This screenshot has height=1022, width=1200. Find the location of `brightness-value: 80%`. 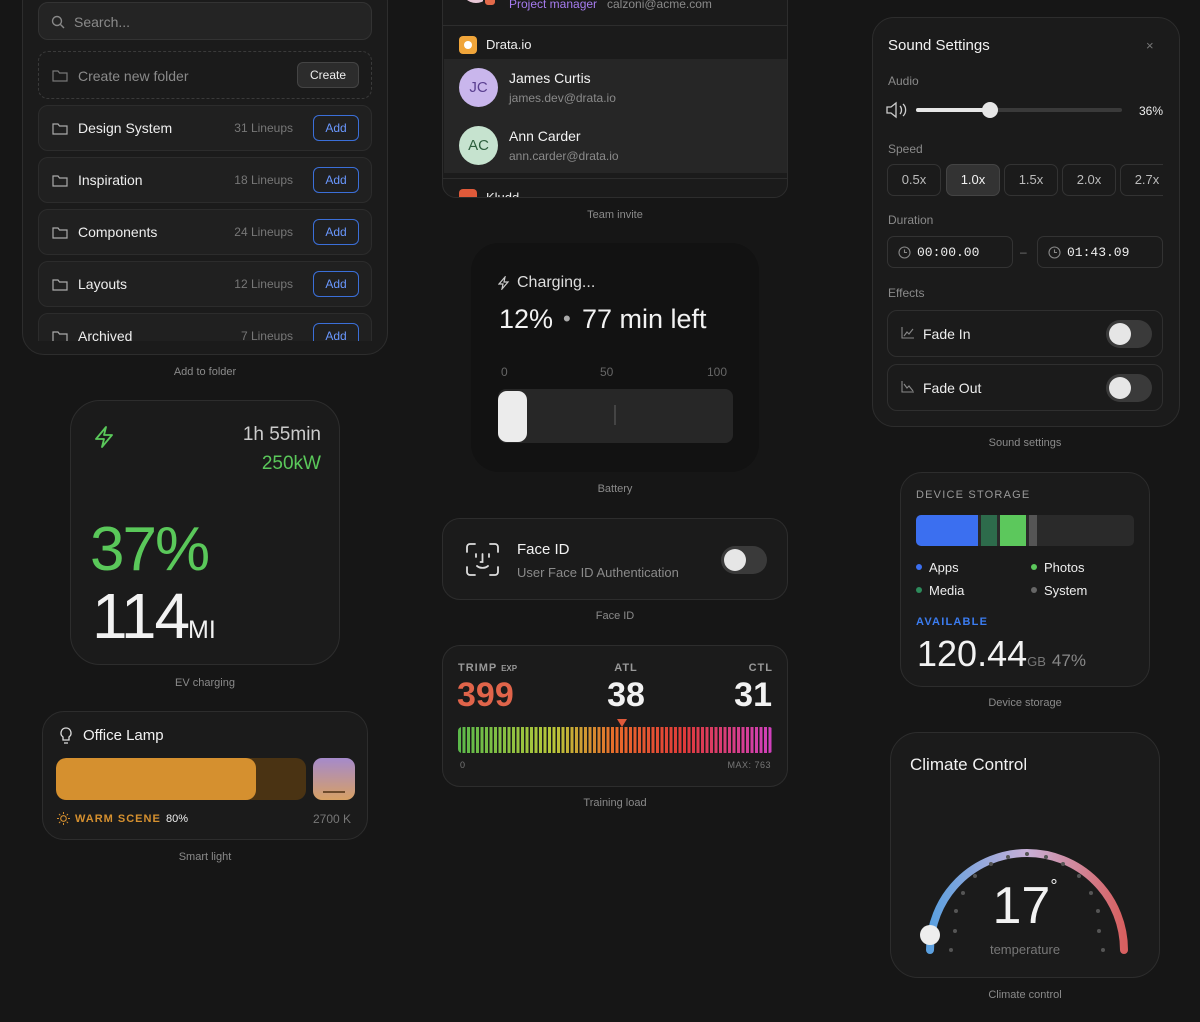

brightness-value: 80% is located at coordinates (177, 819).